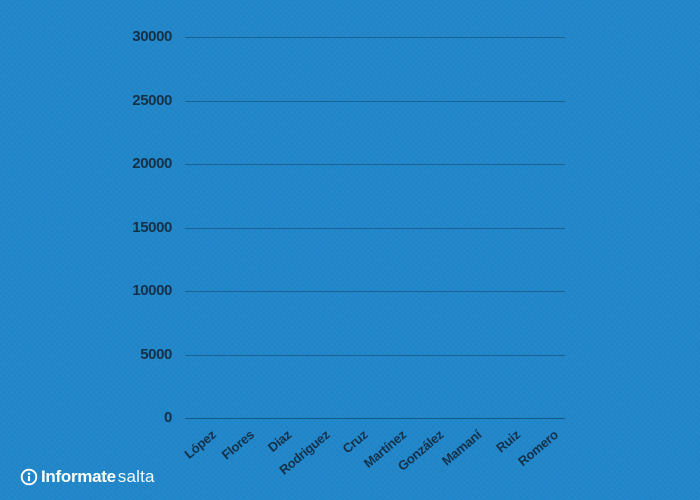 The width and height of the screenshot is (700, 500). Describe the element at coordinates (200, 444) in the screenshot. I see `x-axis-tick-label: López` at that location.